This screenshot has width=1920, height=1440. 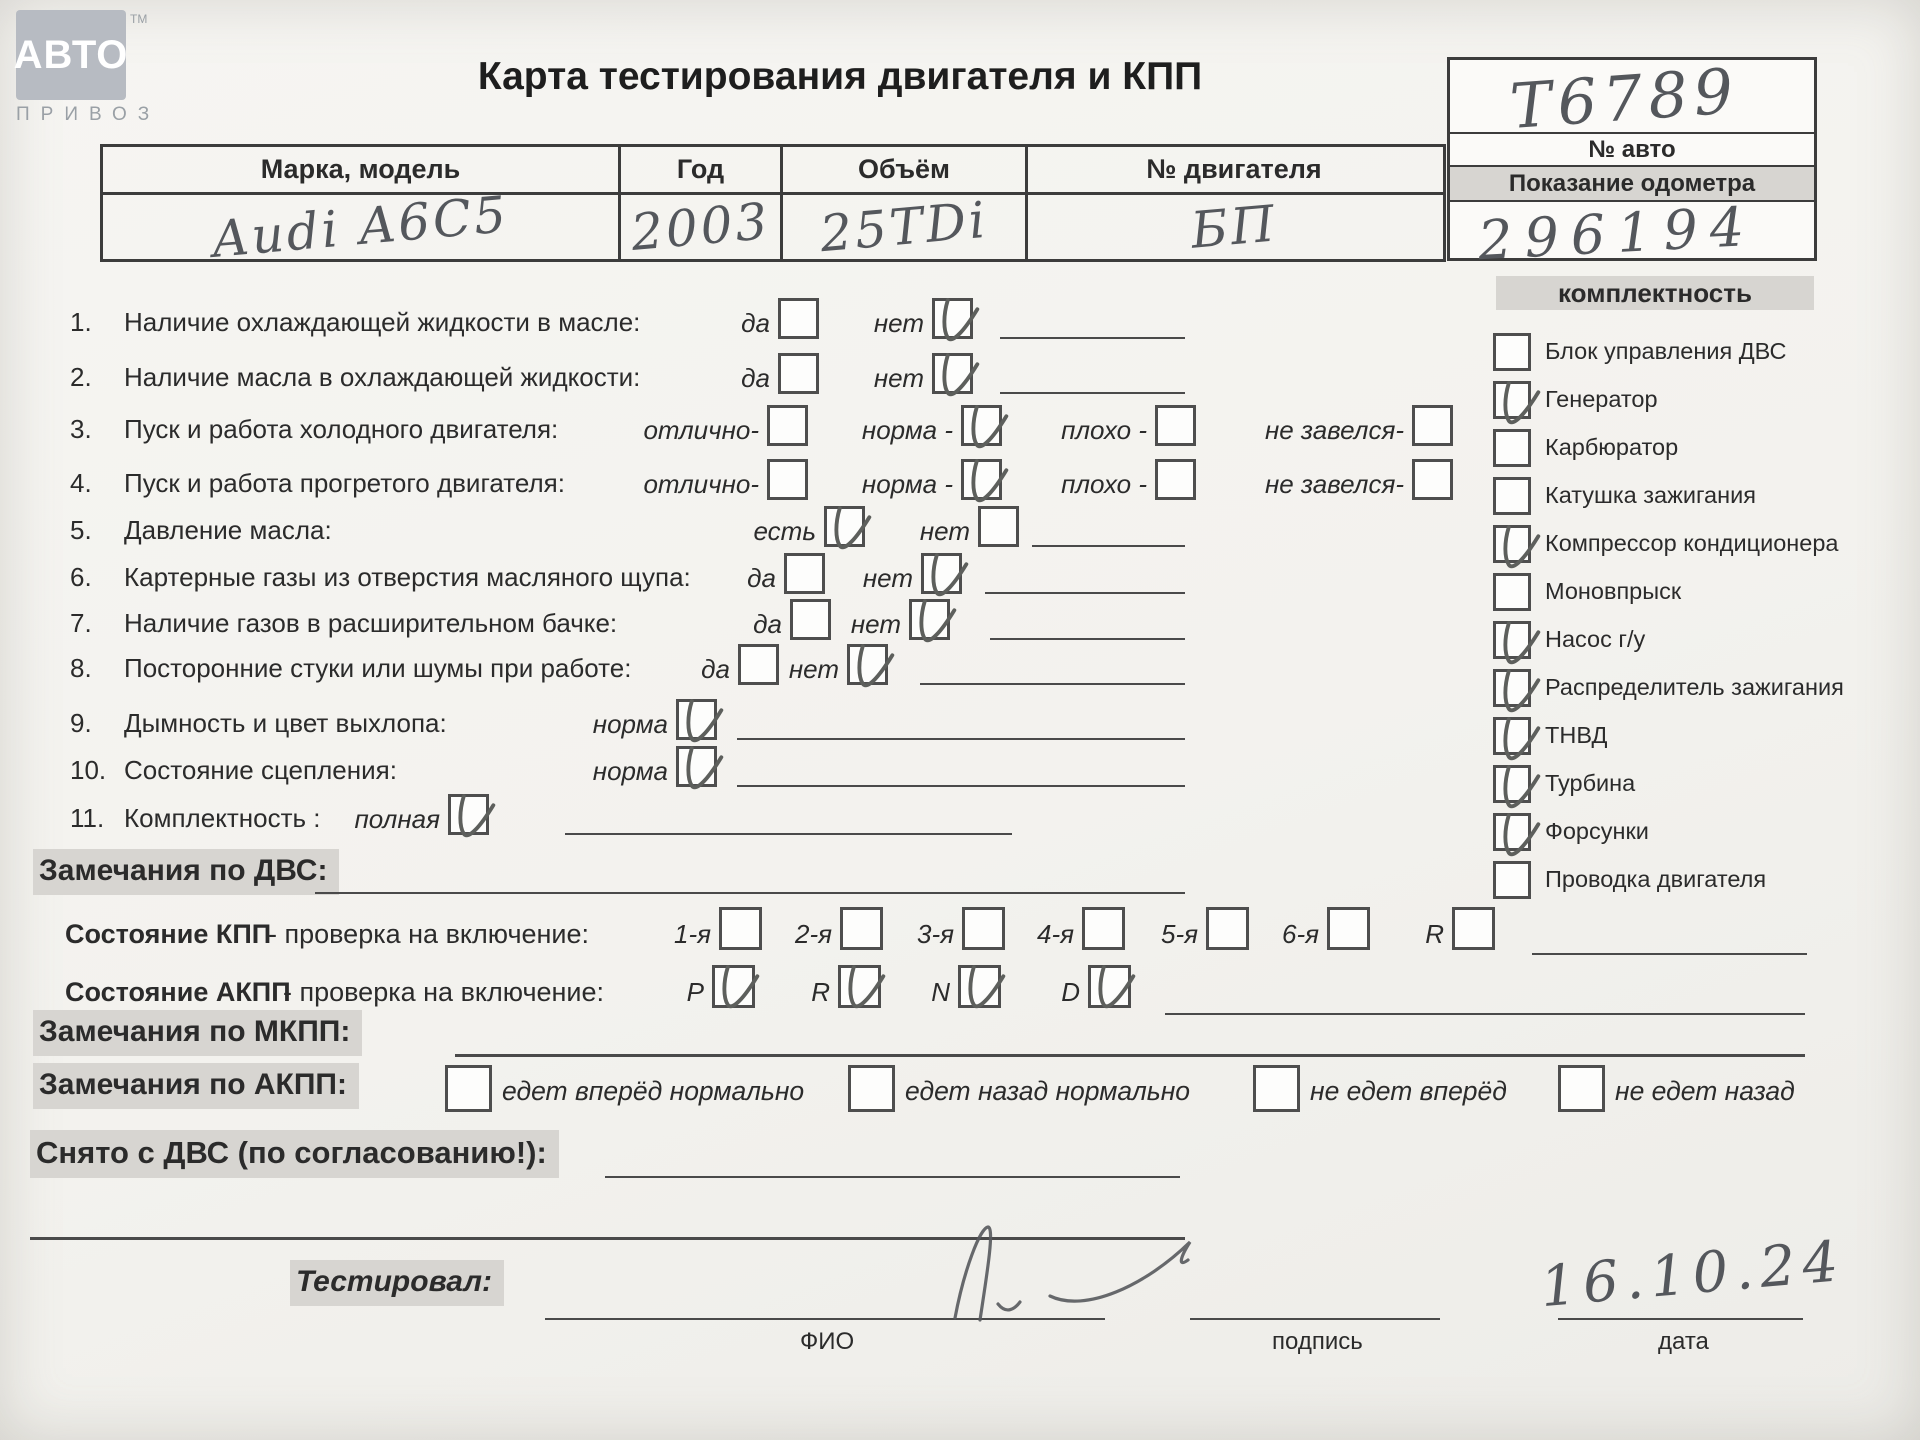 I want to click on gear-checkbox-1-я, so click(x=740, y=928).